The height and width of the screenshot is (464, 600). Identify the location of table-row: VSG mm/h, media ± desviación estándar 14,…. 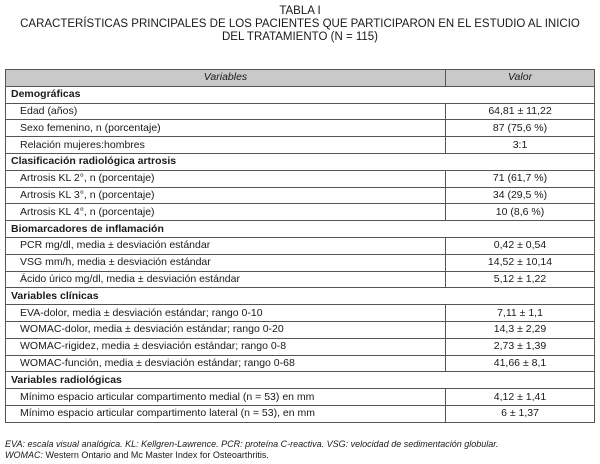
(300, 262).